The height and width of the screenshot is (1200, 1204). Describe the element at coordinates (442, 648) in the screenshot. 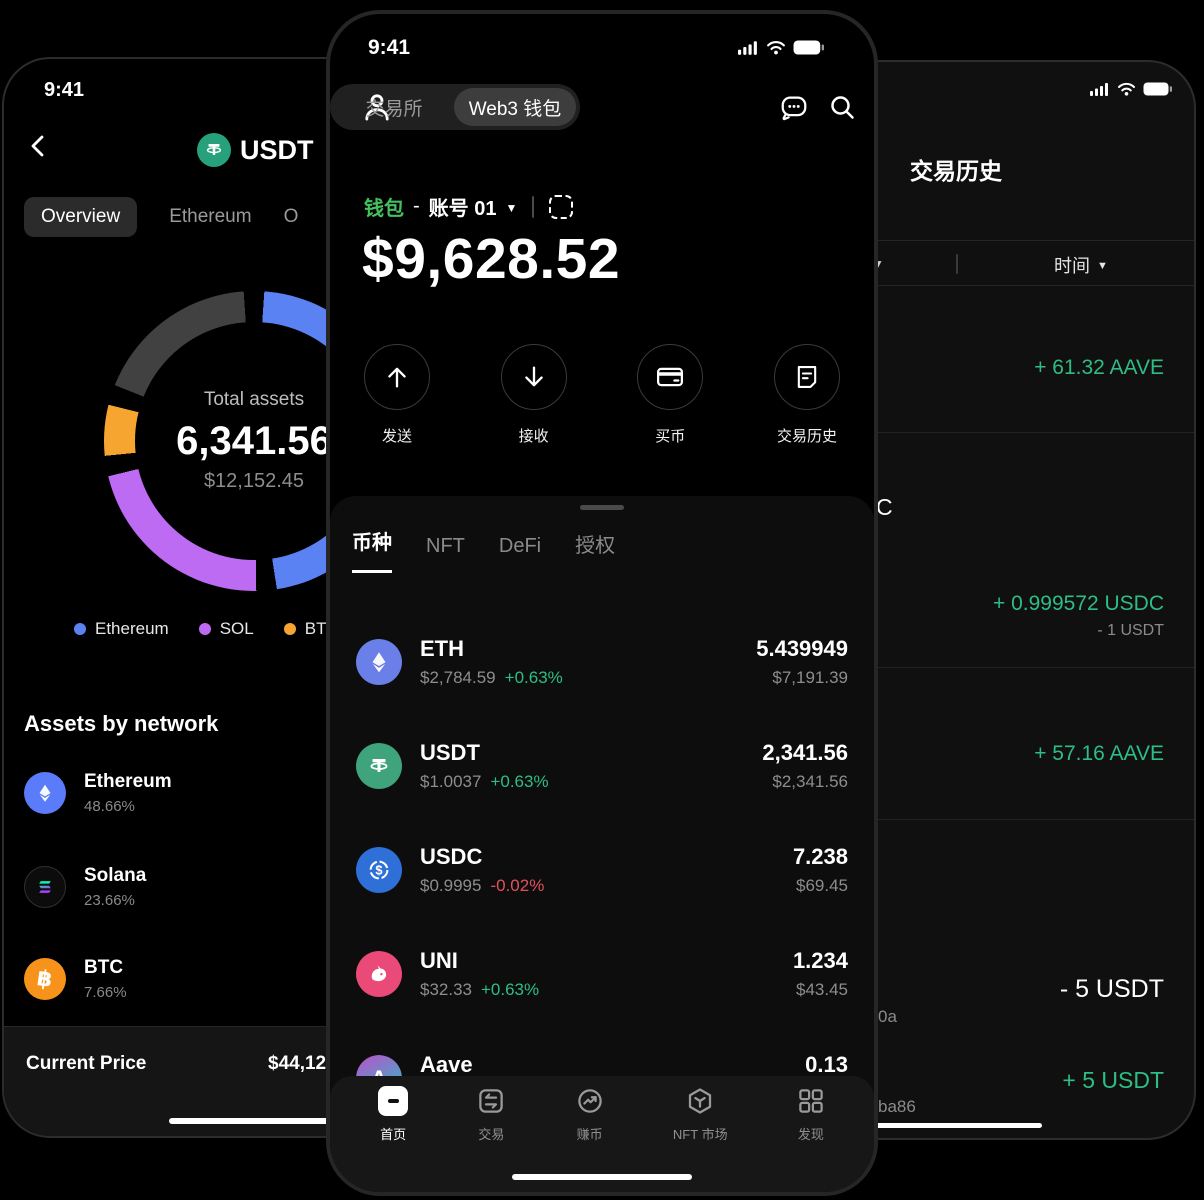

I see `coin-symbol: ETH` at that location.